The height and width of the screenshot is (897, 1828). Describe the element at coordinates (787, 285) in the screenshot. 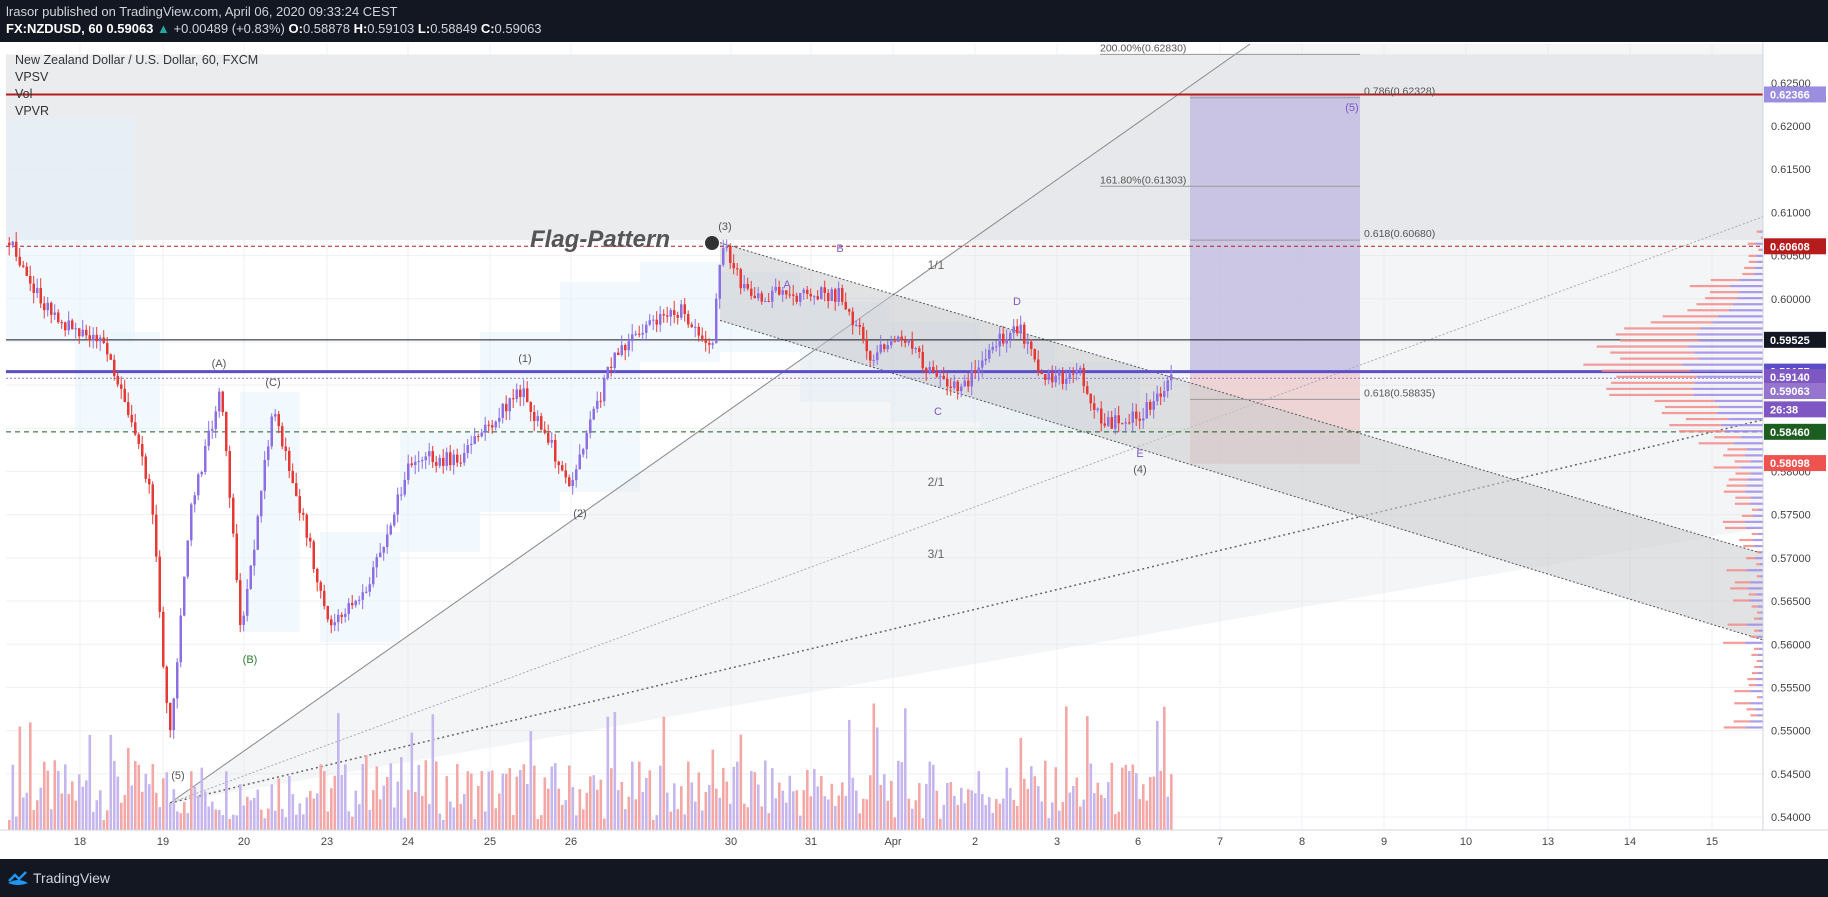

I see `wave-label: A` at that location.